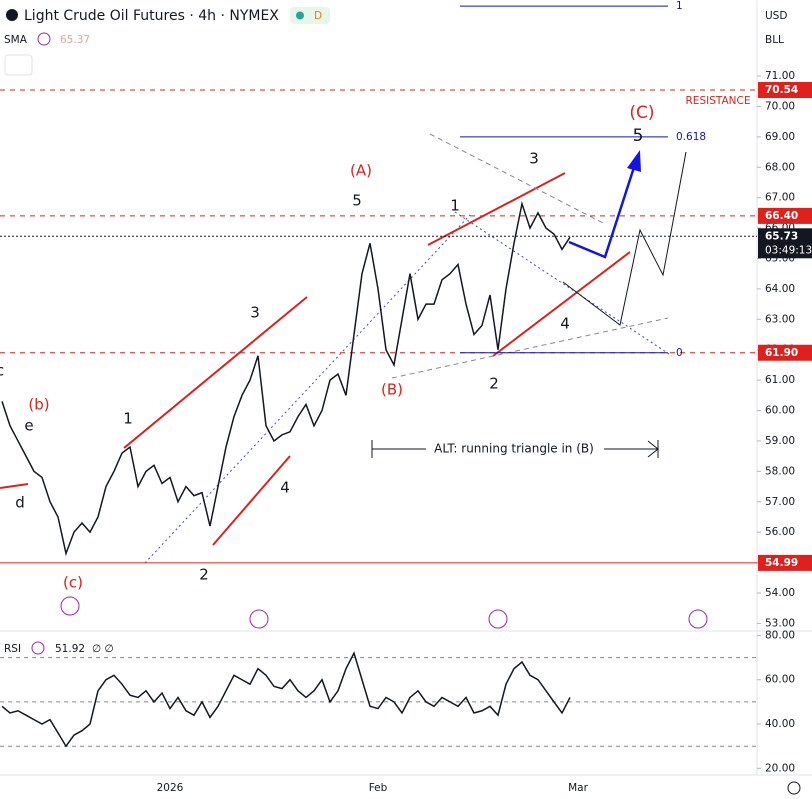 The width and height of the screenshot is (812, 799). I want to click on dotted-trend, so click(563, 284).